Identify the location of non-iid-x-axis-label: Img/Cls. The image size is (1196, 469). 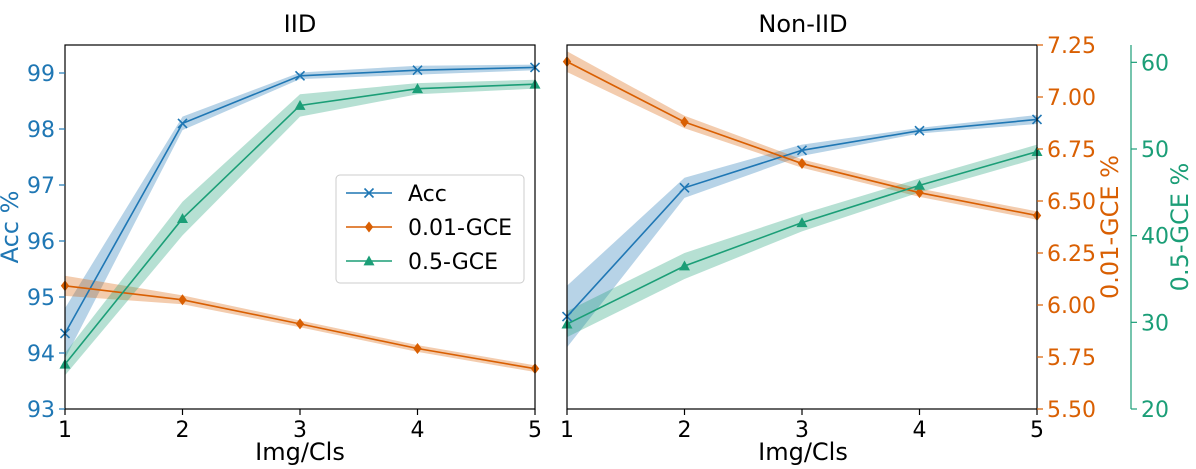
(803, 452).